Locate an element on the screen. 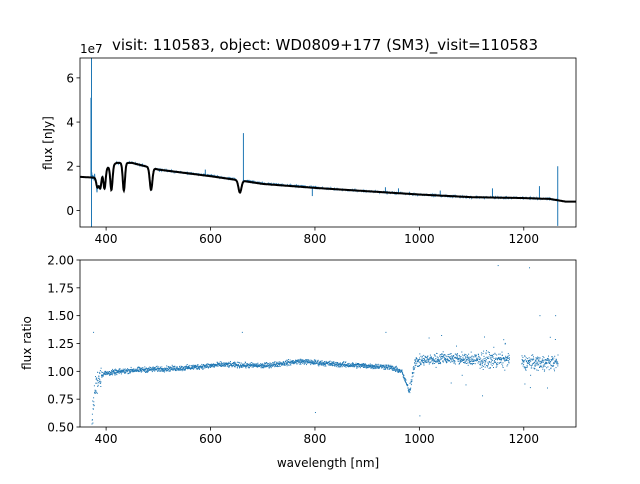  model-series-line is located at coordinates (328, 182).